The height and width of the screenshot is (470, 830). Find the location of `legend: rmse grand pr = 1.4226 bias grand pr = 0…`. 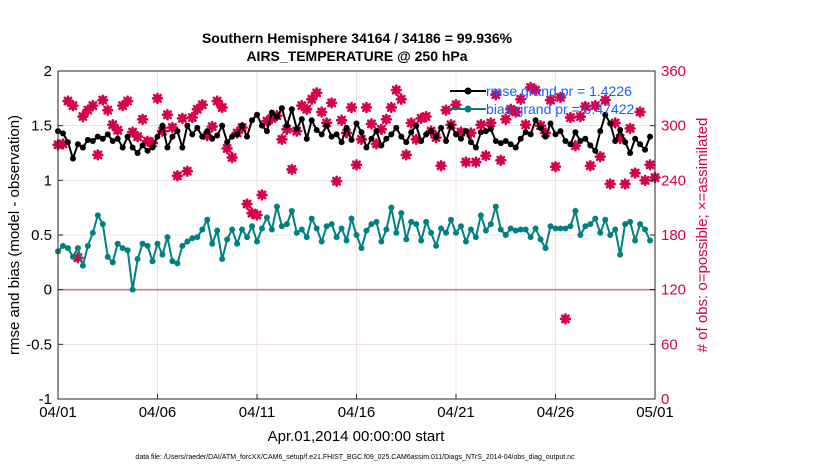

legend: rmse grand pr = 1.4226 bias grand pr = 0… is located at coordinates (542, 100).